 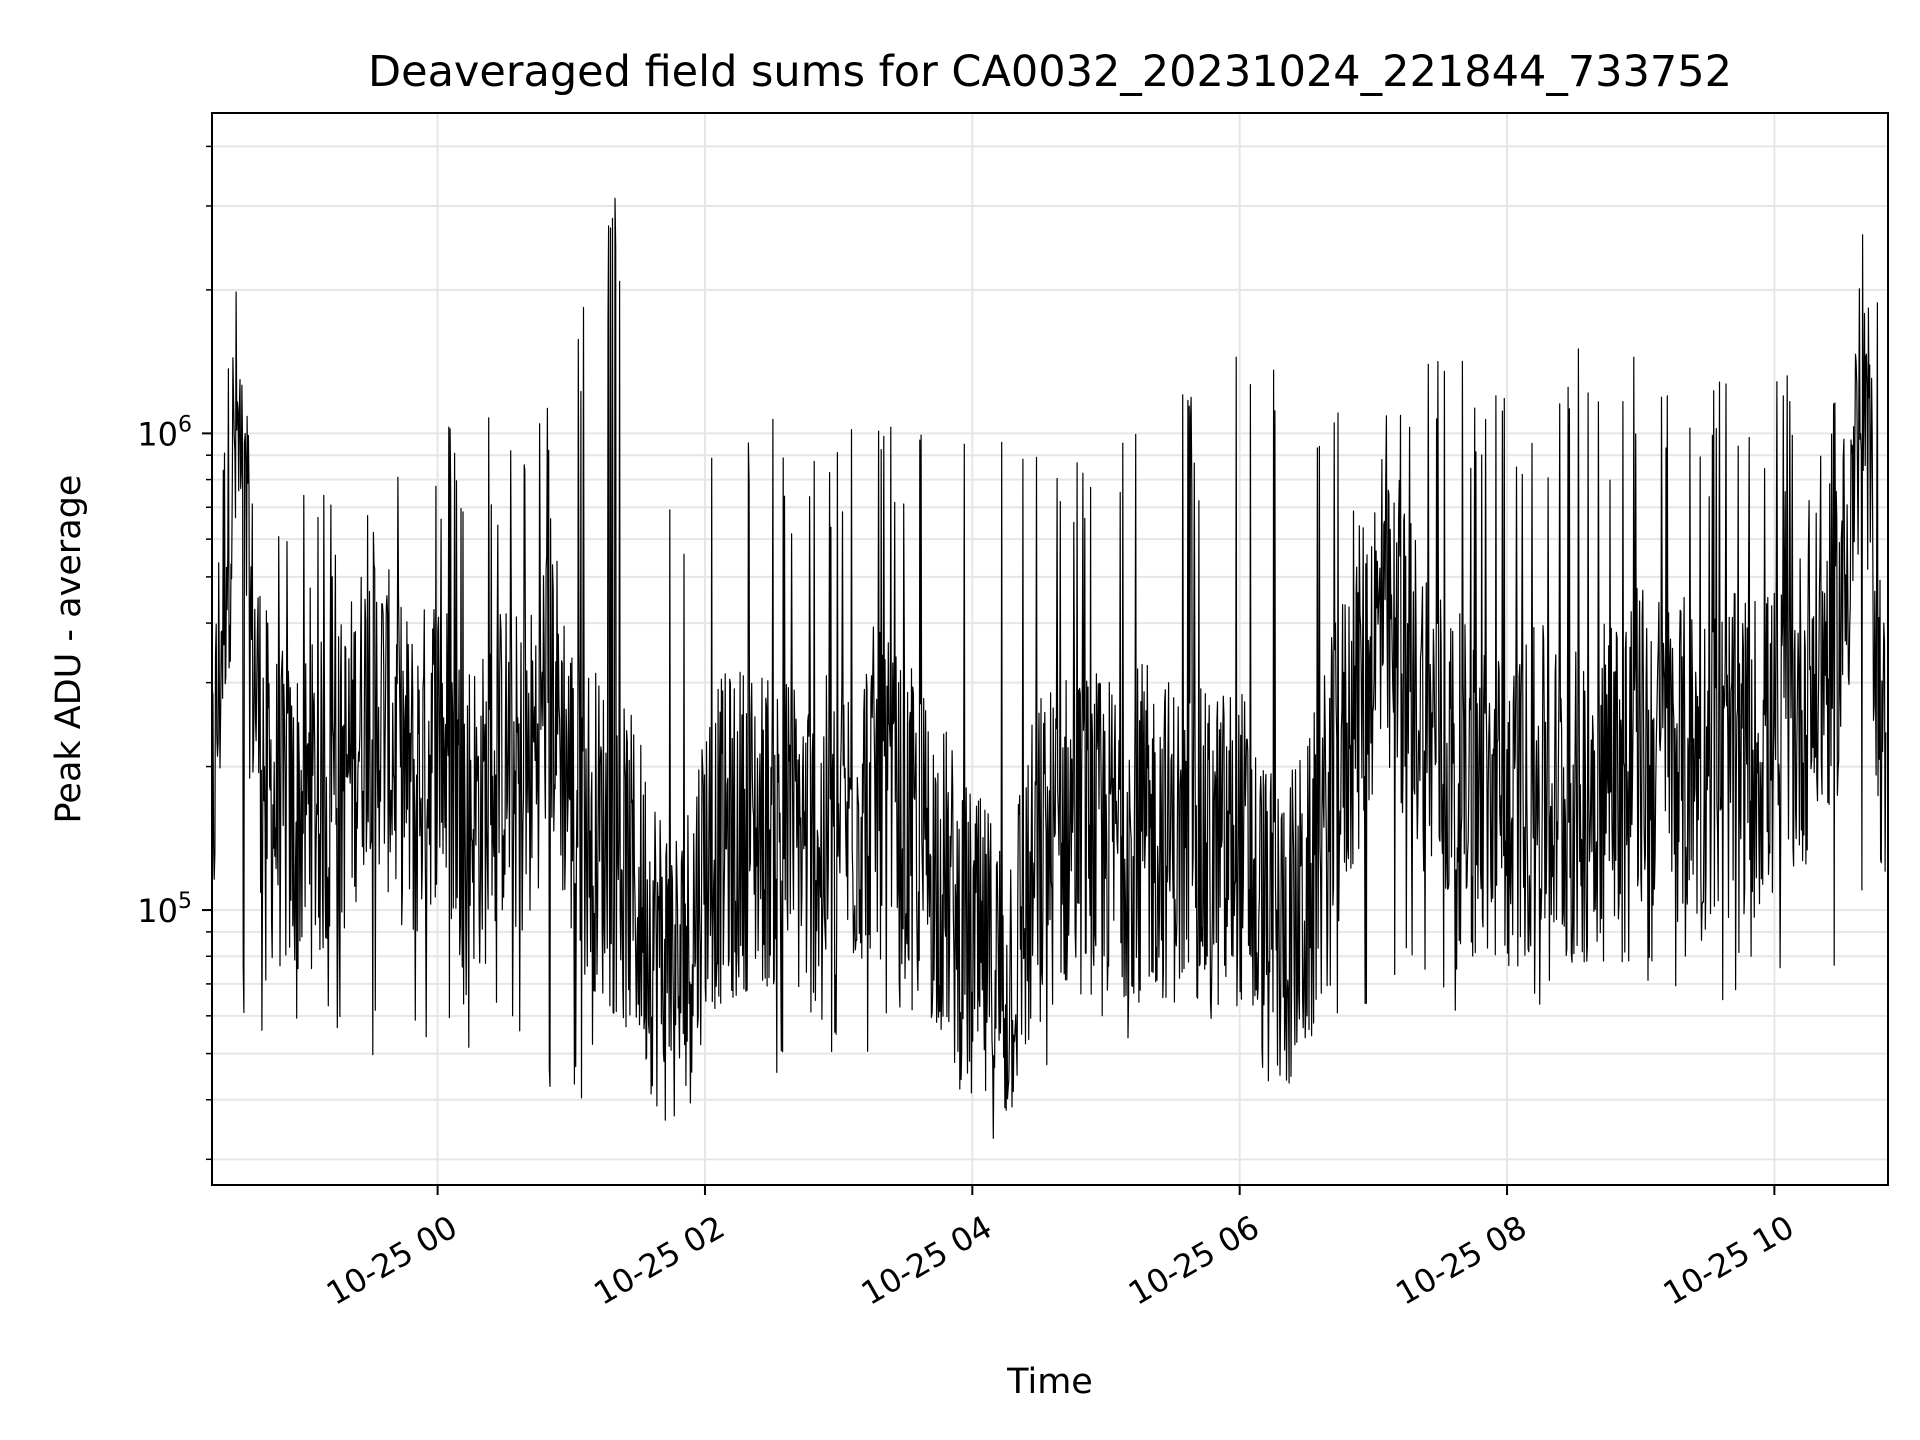 What do you see at coordinates (164, 909) in the screenshot?
I see `y-tick-label: 105` at bounding box center [164, 909].